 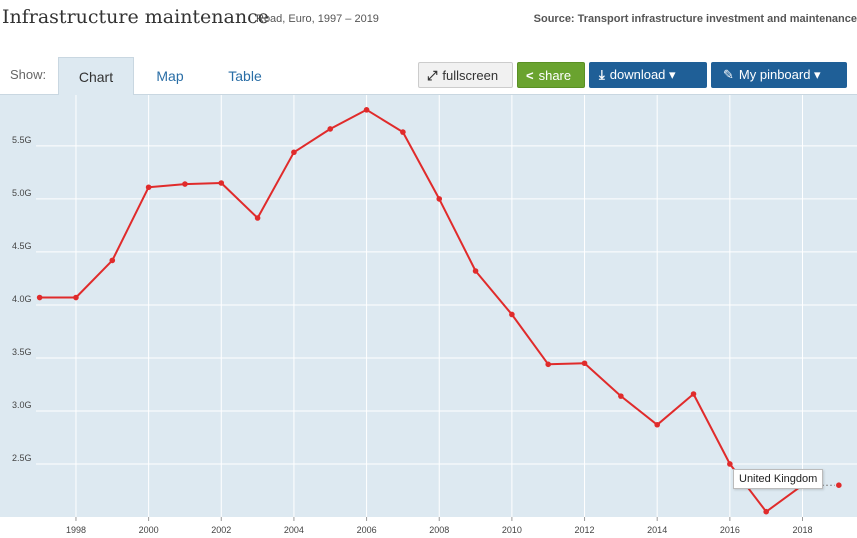 I want to click on tab-chart: Chart, so click(x=96, y=76).